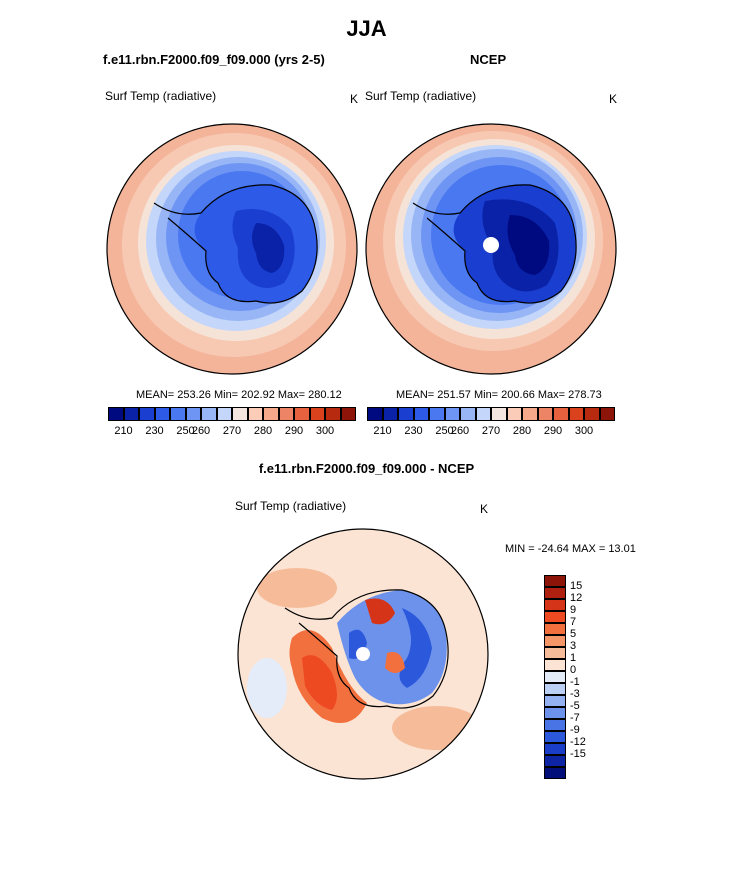 This screenshot has height=882, width=733. Describe the element at coordinates (576, 586) in the screenshot. I see `colorbar-tick-label: 15` at that location.